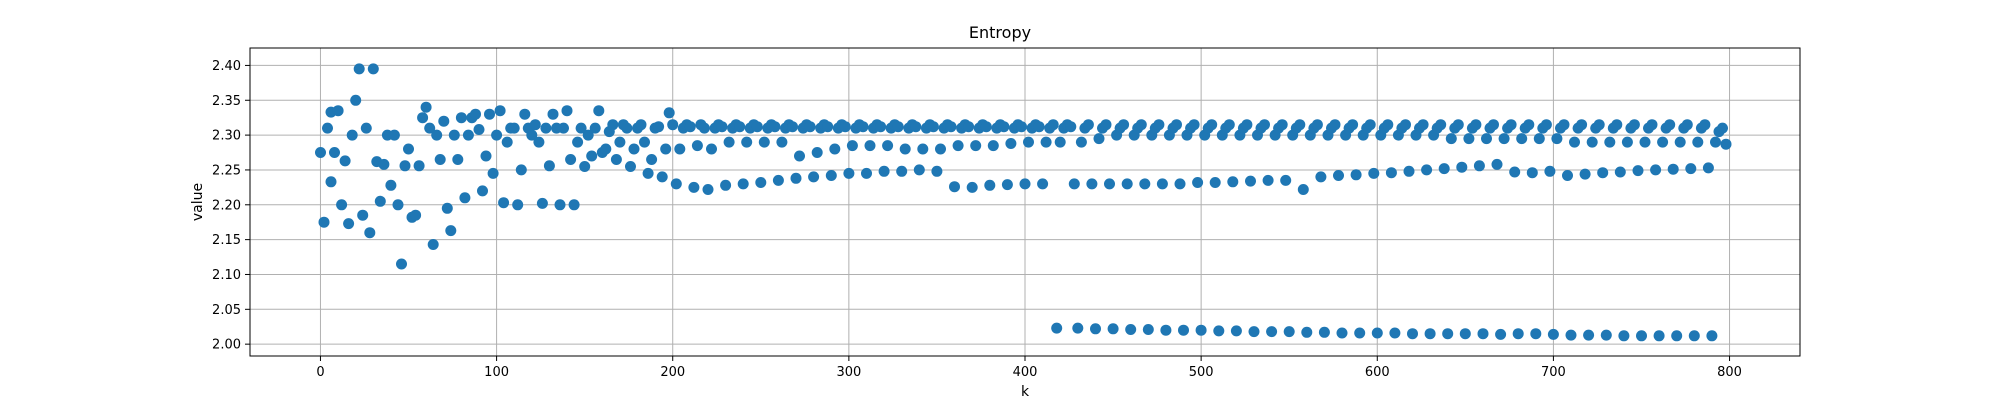 The height and width of the screenshot is (400, 2000). Describe the element at coordinates (226, 205) in the screenshot. I see `y-tick-label: 2.20` at that location.